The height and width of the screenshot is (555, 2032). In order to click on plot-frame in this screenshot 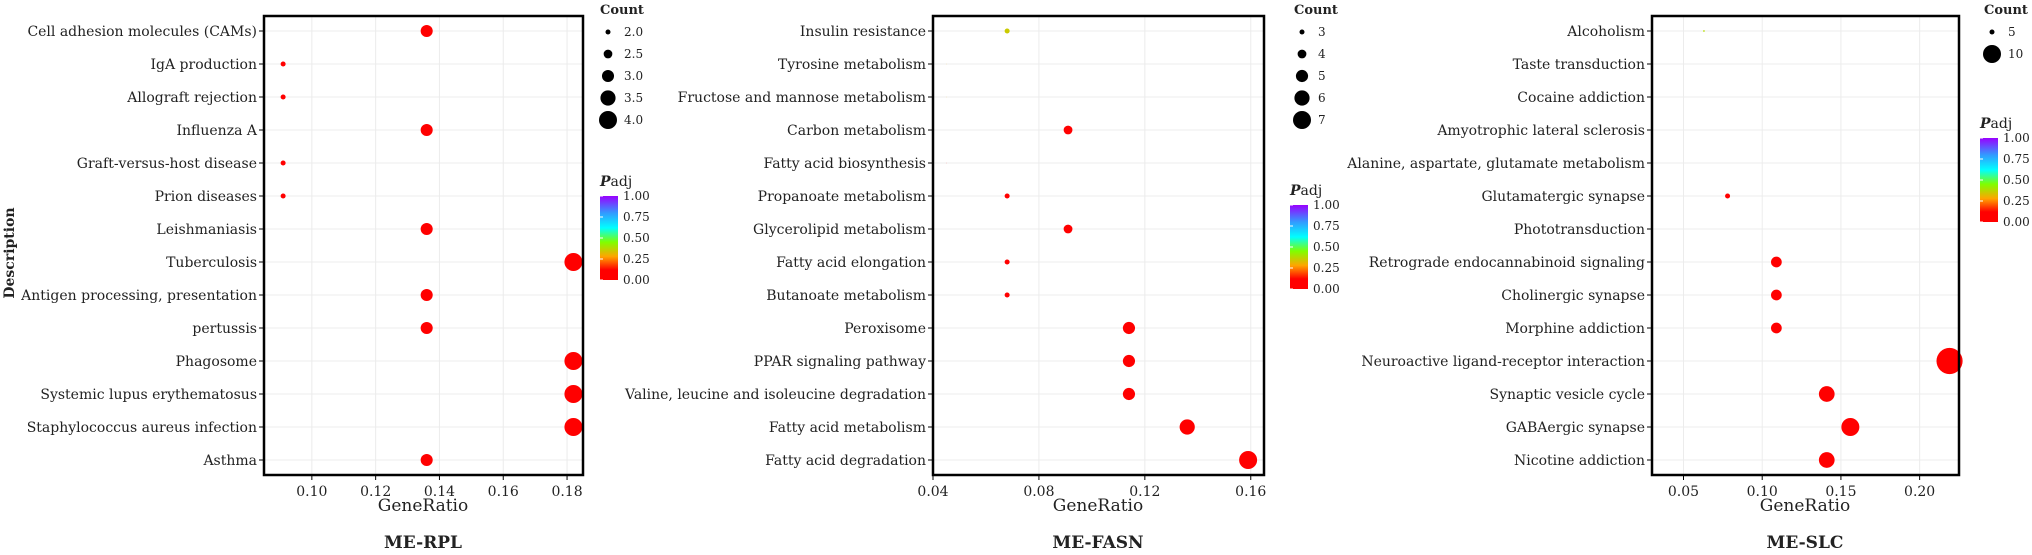, I will do `click(1805, 245)`.